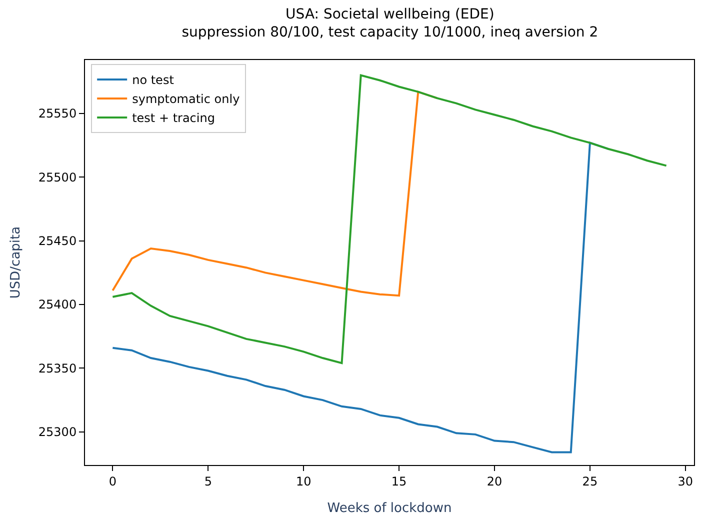  I want to click on legend-label: test + tracing, so click(173, 118).